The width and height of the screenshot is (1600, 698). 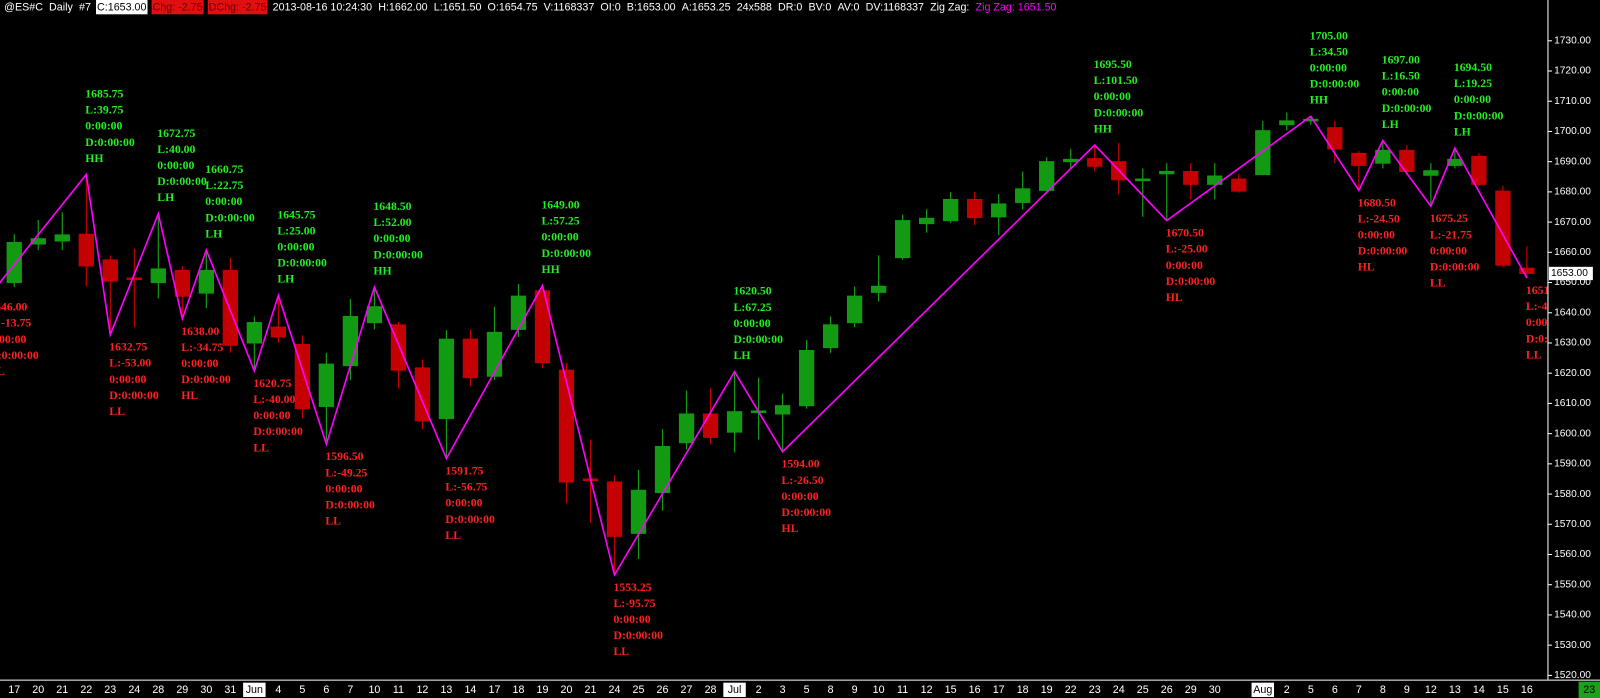 What do you see at coordinates (1503, 690) in the screenshot?
I see `x-tick-label: 15` at bounding box center [1503, 690].